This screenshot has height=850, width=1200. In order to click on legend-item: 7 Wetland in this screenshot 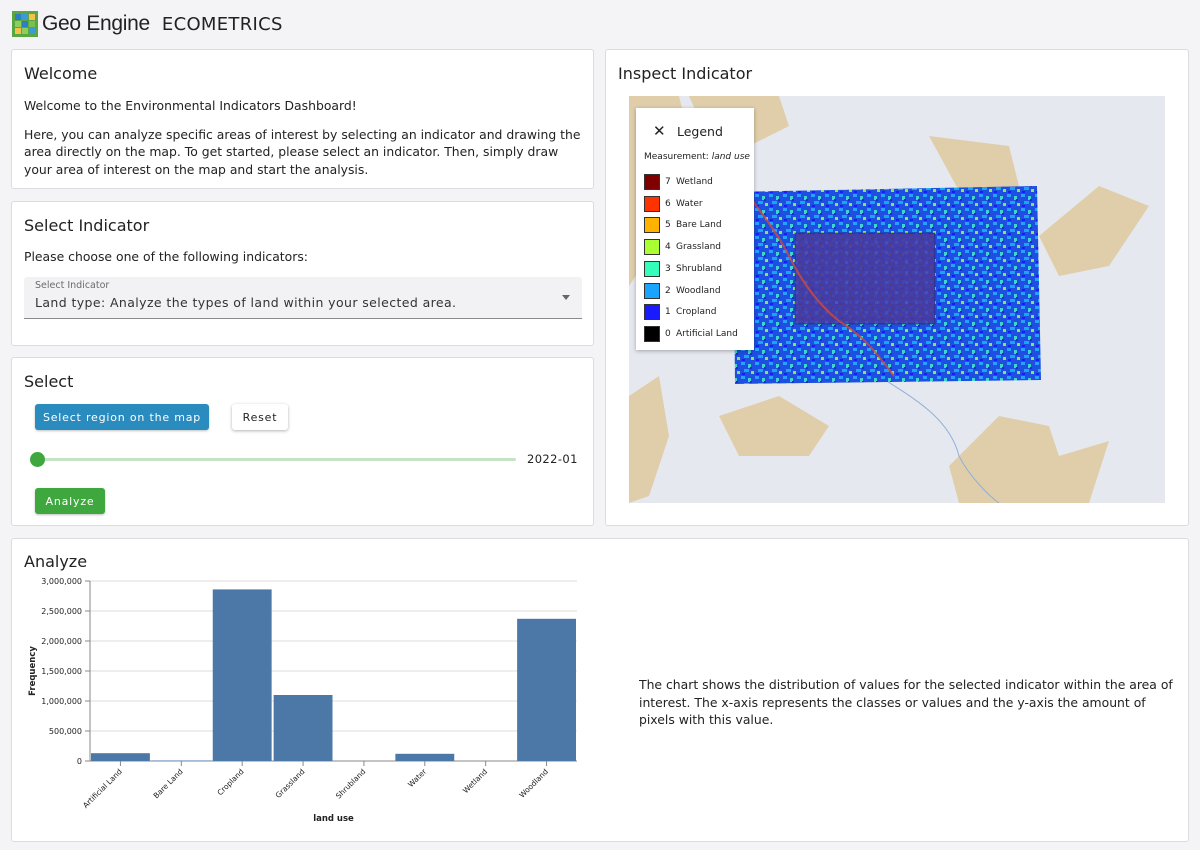, I will do `click(678, 182)`.